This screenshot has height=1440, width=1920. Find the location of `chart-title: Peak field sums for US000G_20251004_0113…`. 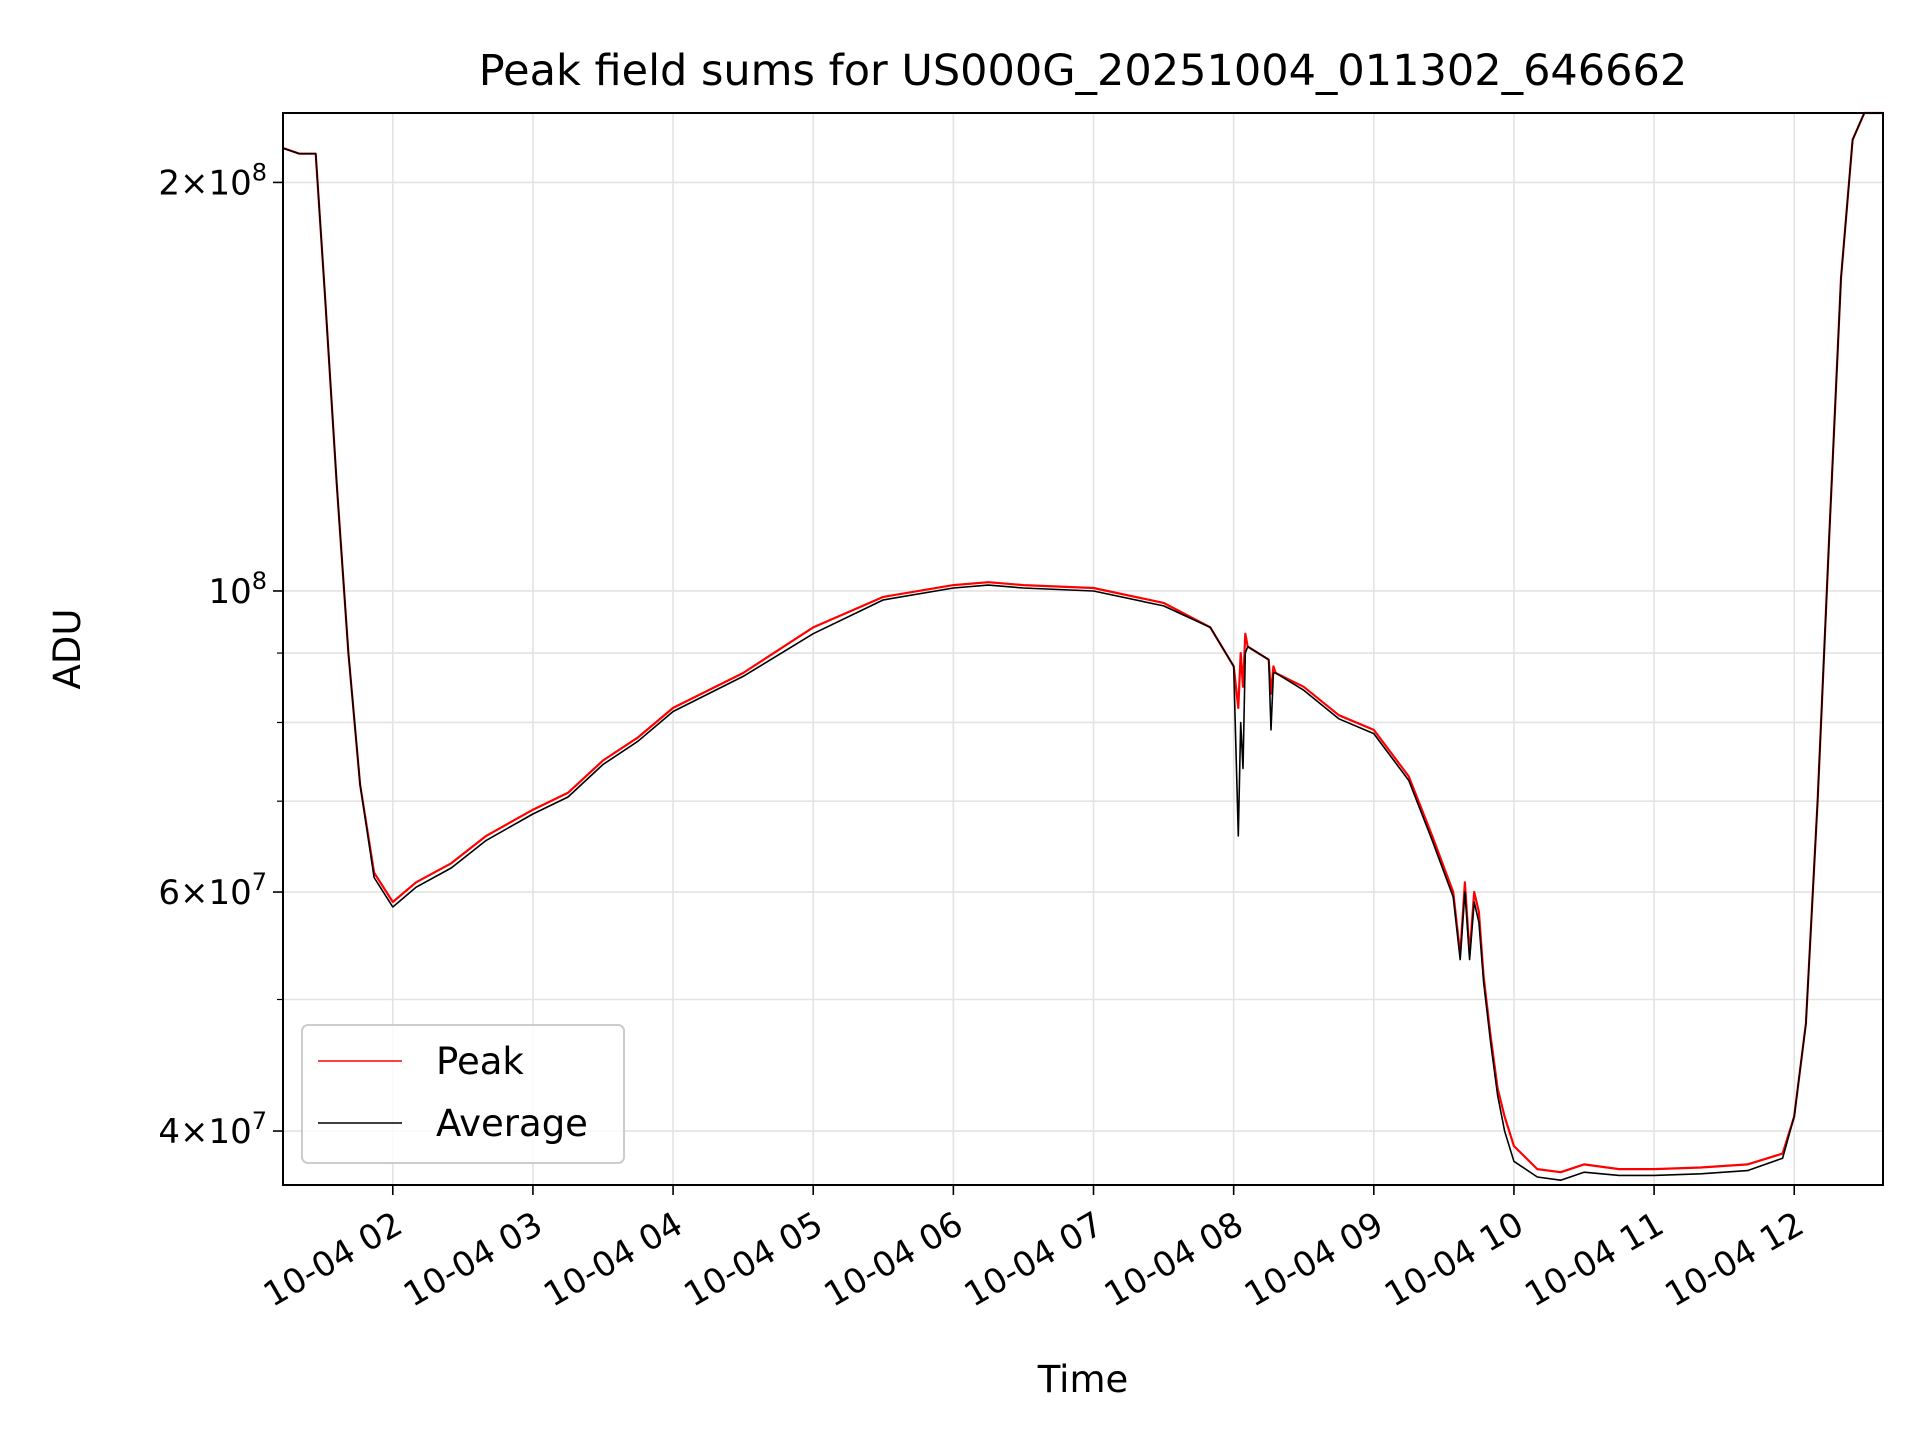

chart-title: Peak field sums for US000G_20251004_0113… is located at coordinates (1083, 71).